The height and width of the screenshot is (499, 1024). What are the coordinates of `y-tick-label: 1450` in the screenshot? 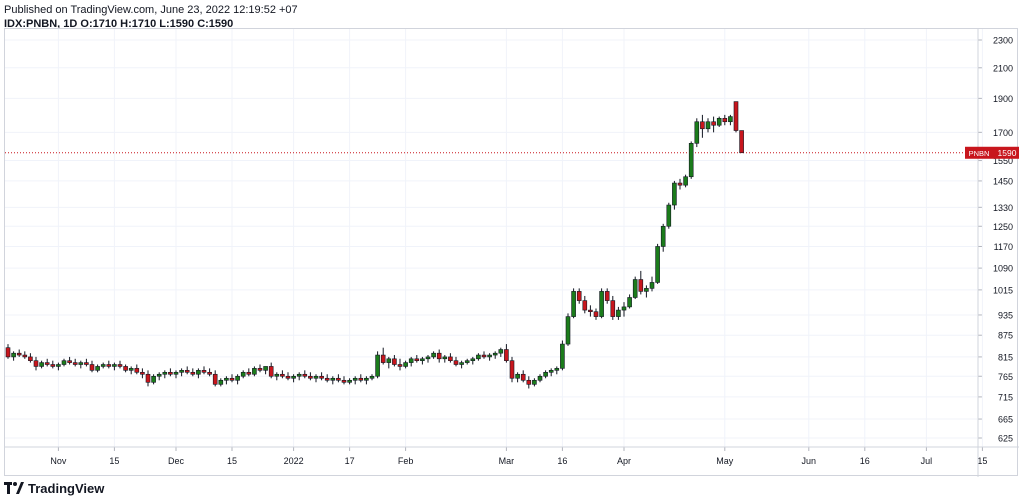 It's located at (1003, 181).